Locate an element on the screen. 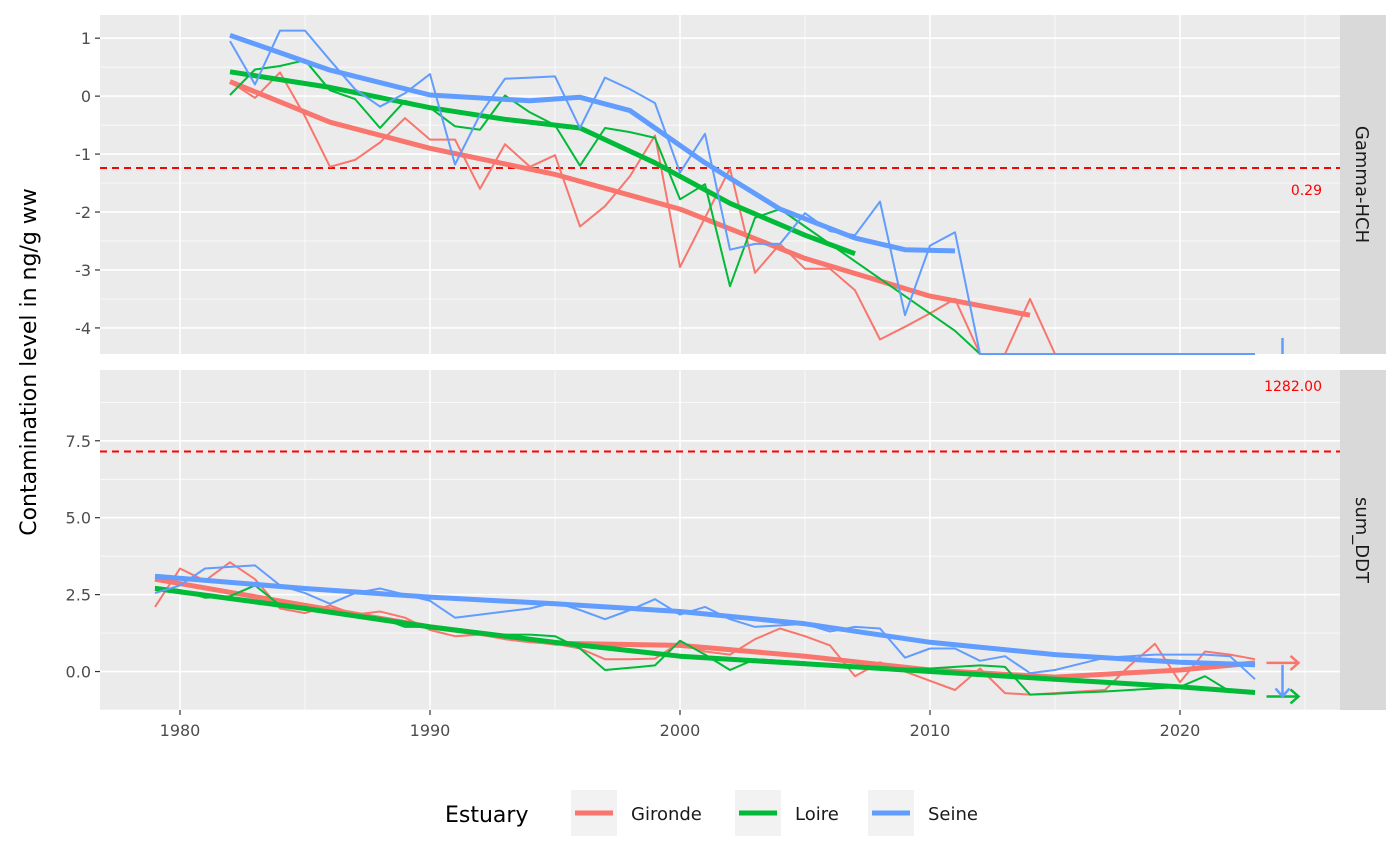 This screenshot has height=865, width=1400. legend-entries: Gironde Loire Seine is located at coordinates (774, 813).